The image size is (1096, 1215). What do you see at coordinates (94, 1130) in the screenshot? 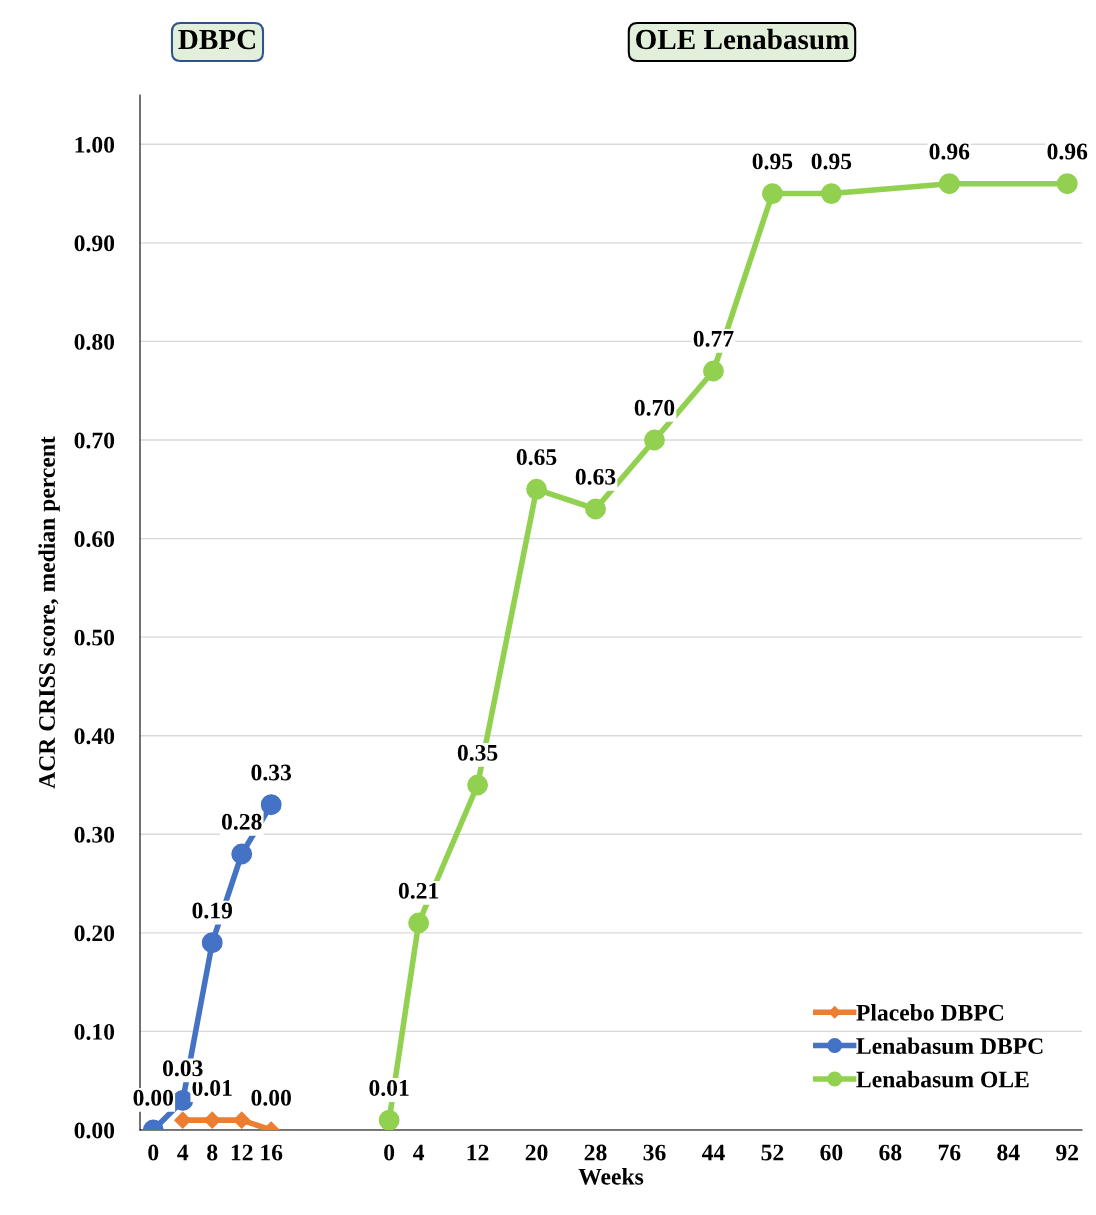
I see `y-tick-label: 0.00` at bounding box center [94, 1130].